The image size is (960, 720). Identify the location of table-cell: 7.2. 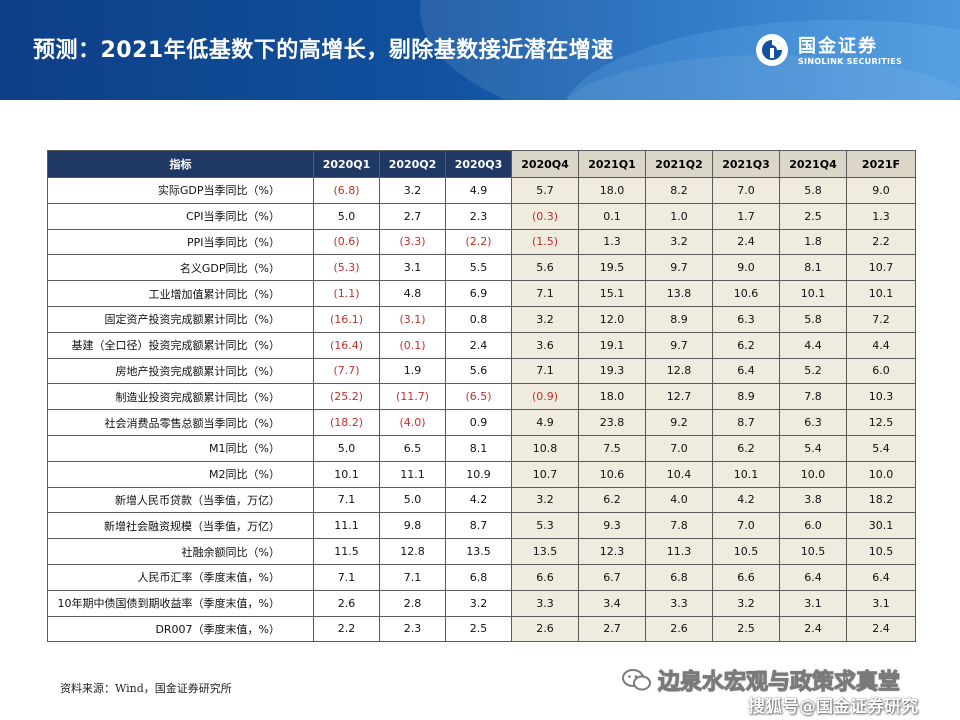
(881, 319).